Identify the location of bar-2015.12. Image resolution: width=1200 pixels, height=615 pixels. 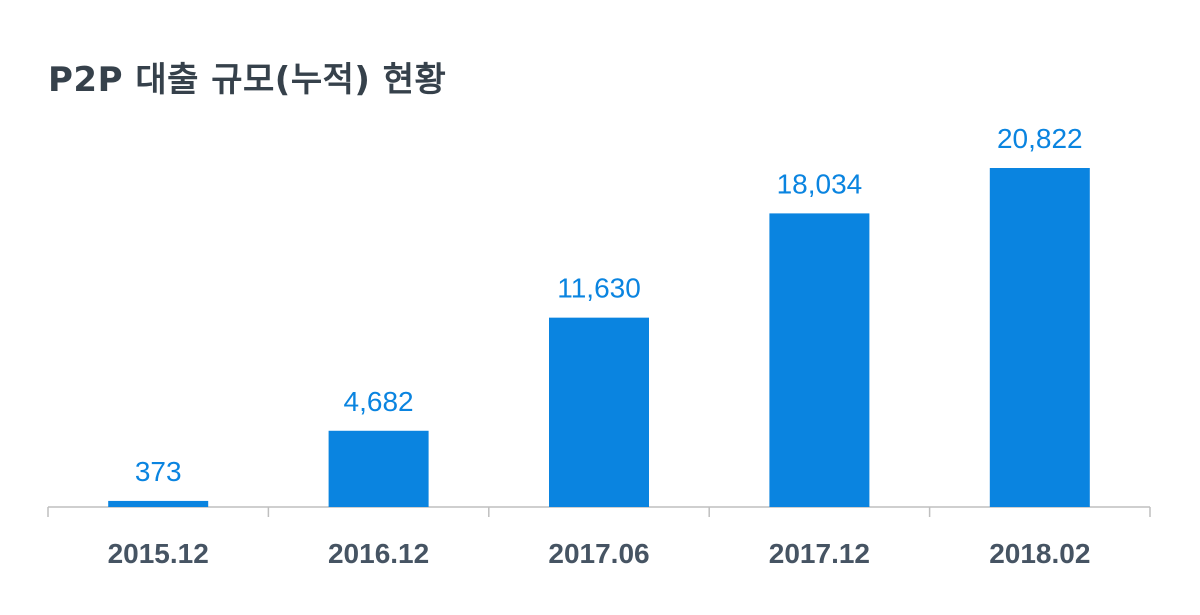
(158, 503).